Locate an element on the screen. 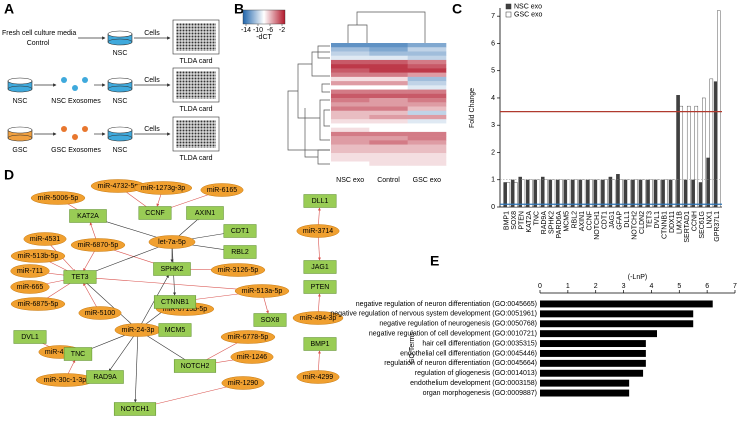 This screenshot has height=421, width=742. x-tick-label: LMX1B is located at coordinates (679, 222).